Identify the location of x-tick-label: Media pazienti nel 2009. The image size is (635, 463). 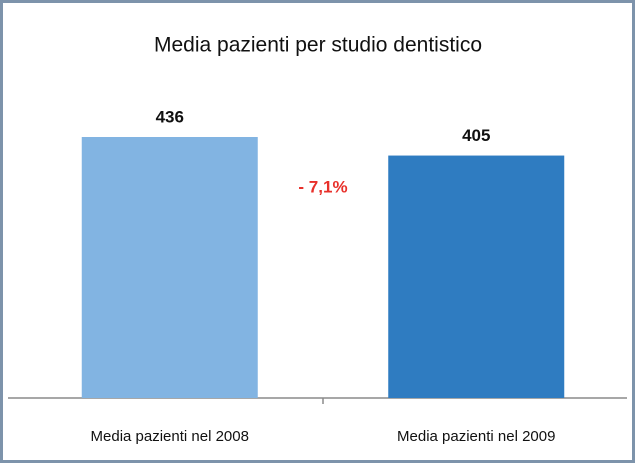
(476, 436).